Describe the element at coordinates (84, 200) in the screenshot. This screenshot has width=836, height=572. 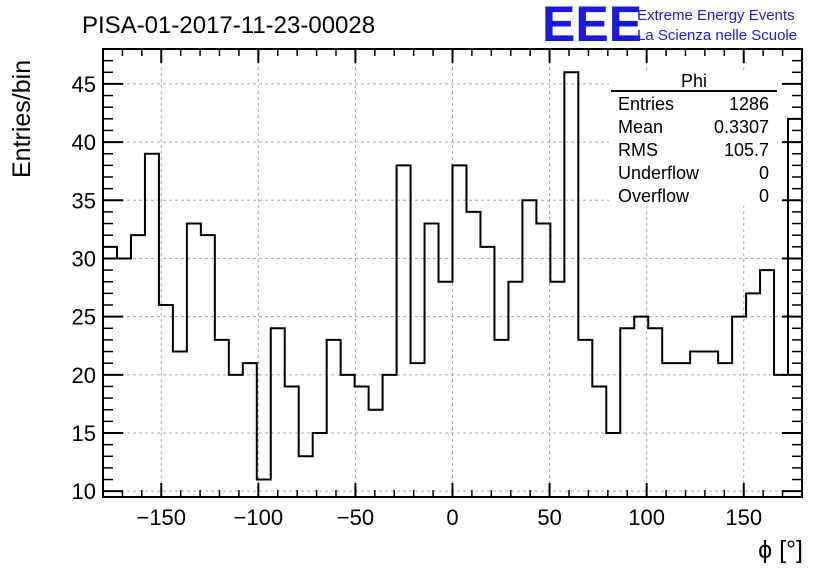
I see `y-tick-label: 35` at that location.